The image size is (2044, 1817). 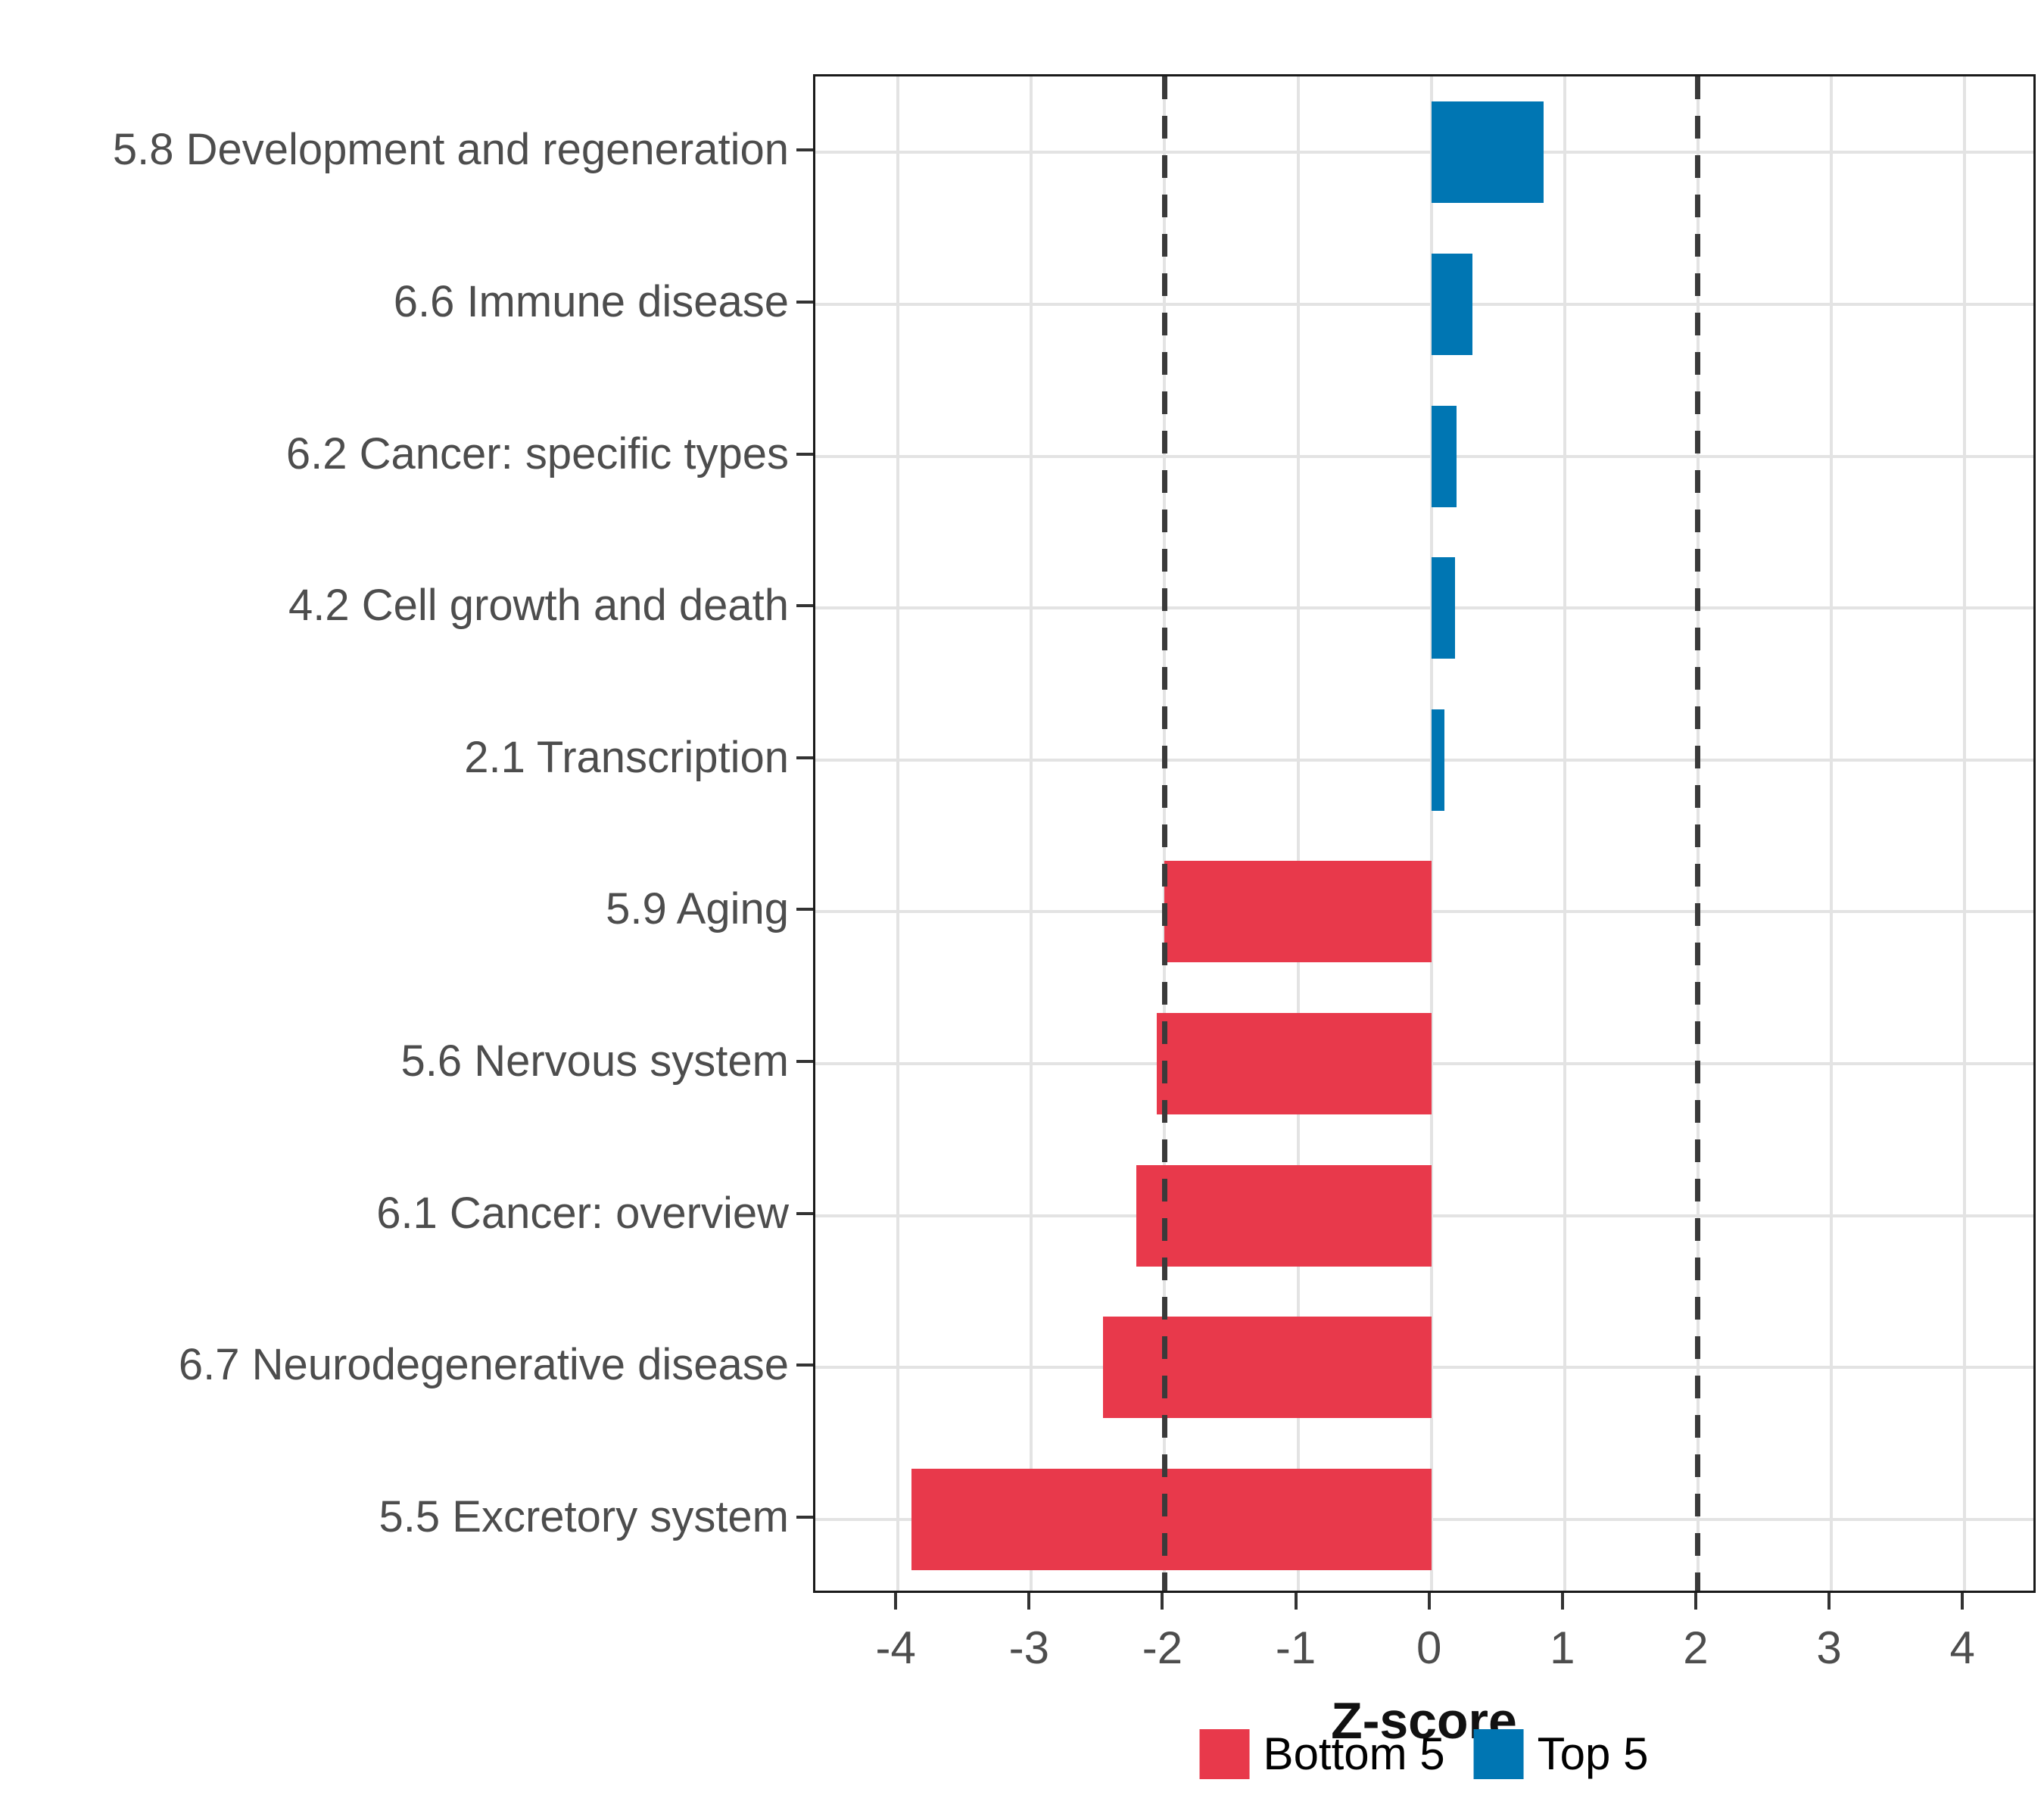 I want to click on y-tick-label: 4.2 Cell growth and death, so click(x=538, y=606).